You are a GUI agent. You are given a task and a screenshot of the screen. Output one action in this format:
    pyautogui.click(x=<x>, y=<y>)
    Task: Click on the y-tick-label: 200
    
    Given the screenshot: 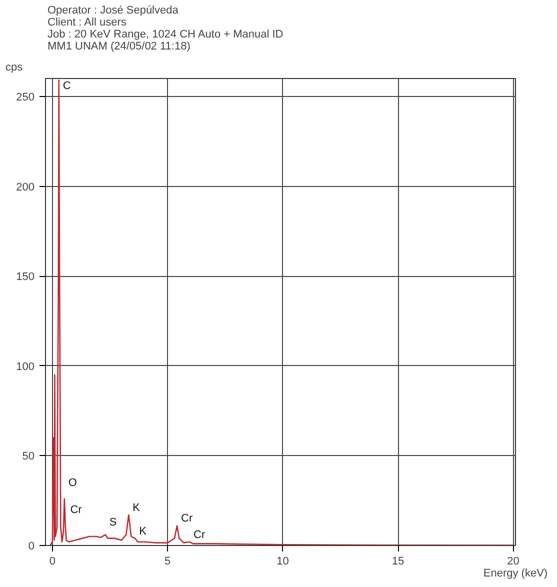 What is the action you would take?
    pyautogui.click(x=25, y=187)
    